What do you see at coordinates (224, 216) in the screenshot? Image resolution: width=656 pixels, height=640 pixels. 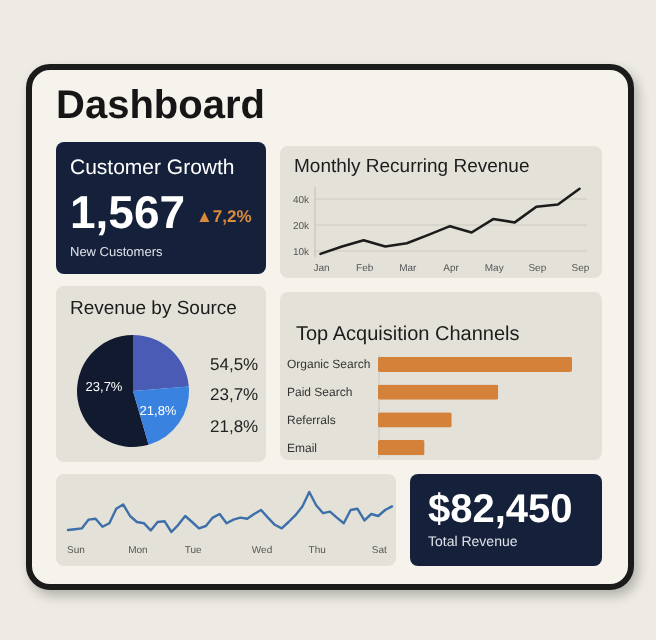 I see `text: ▲7,2%` at bounding box center [224, 216].